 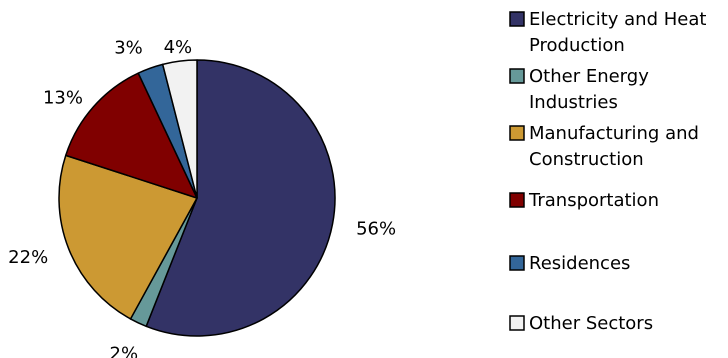 What do you see at coordinates (63, 98) in the screenshot?
I see `label-transportation: 13%` at bounding box center [63, 98].